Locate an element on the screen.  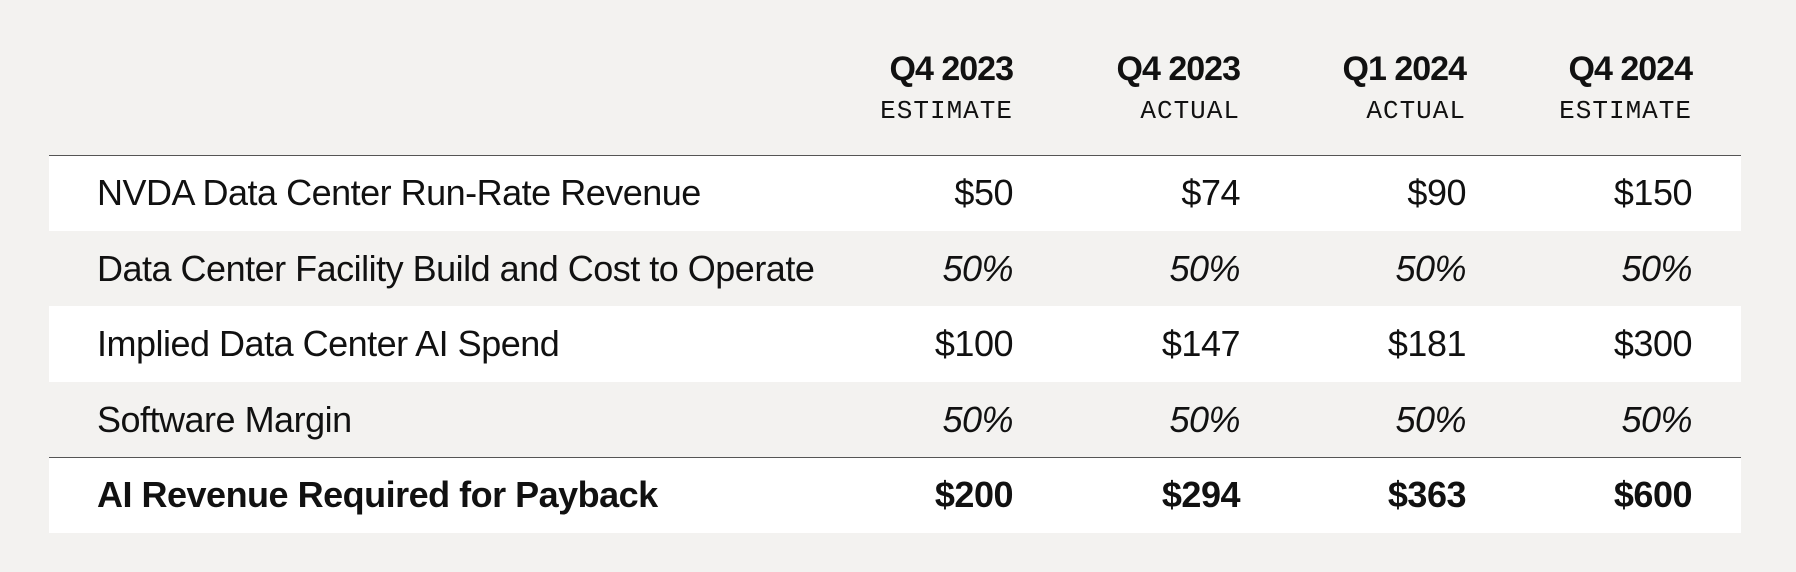
row-value: $181 is located at coordinates (1427, 344).